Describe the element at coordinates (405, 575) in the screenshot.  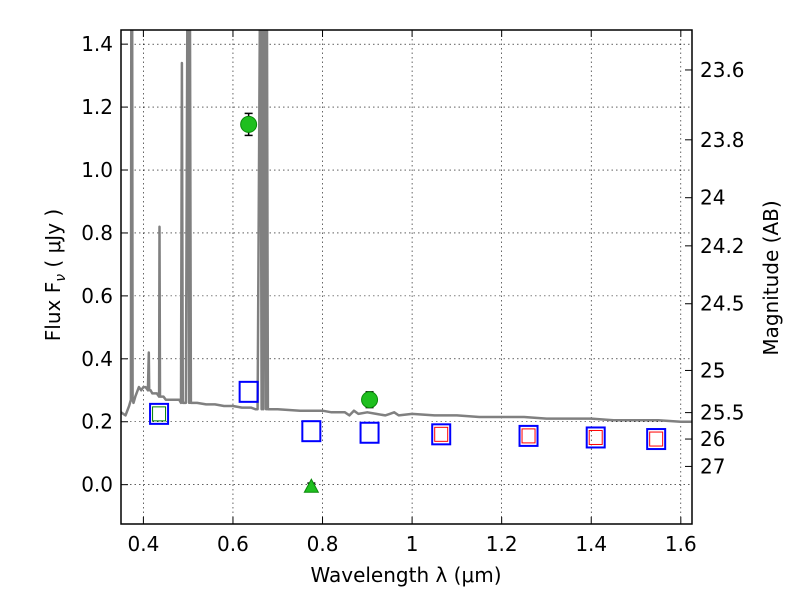
I see `x-axis-label: Wavelength λ (μm)` at that location.